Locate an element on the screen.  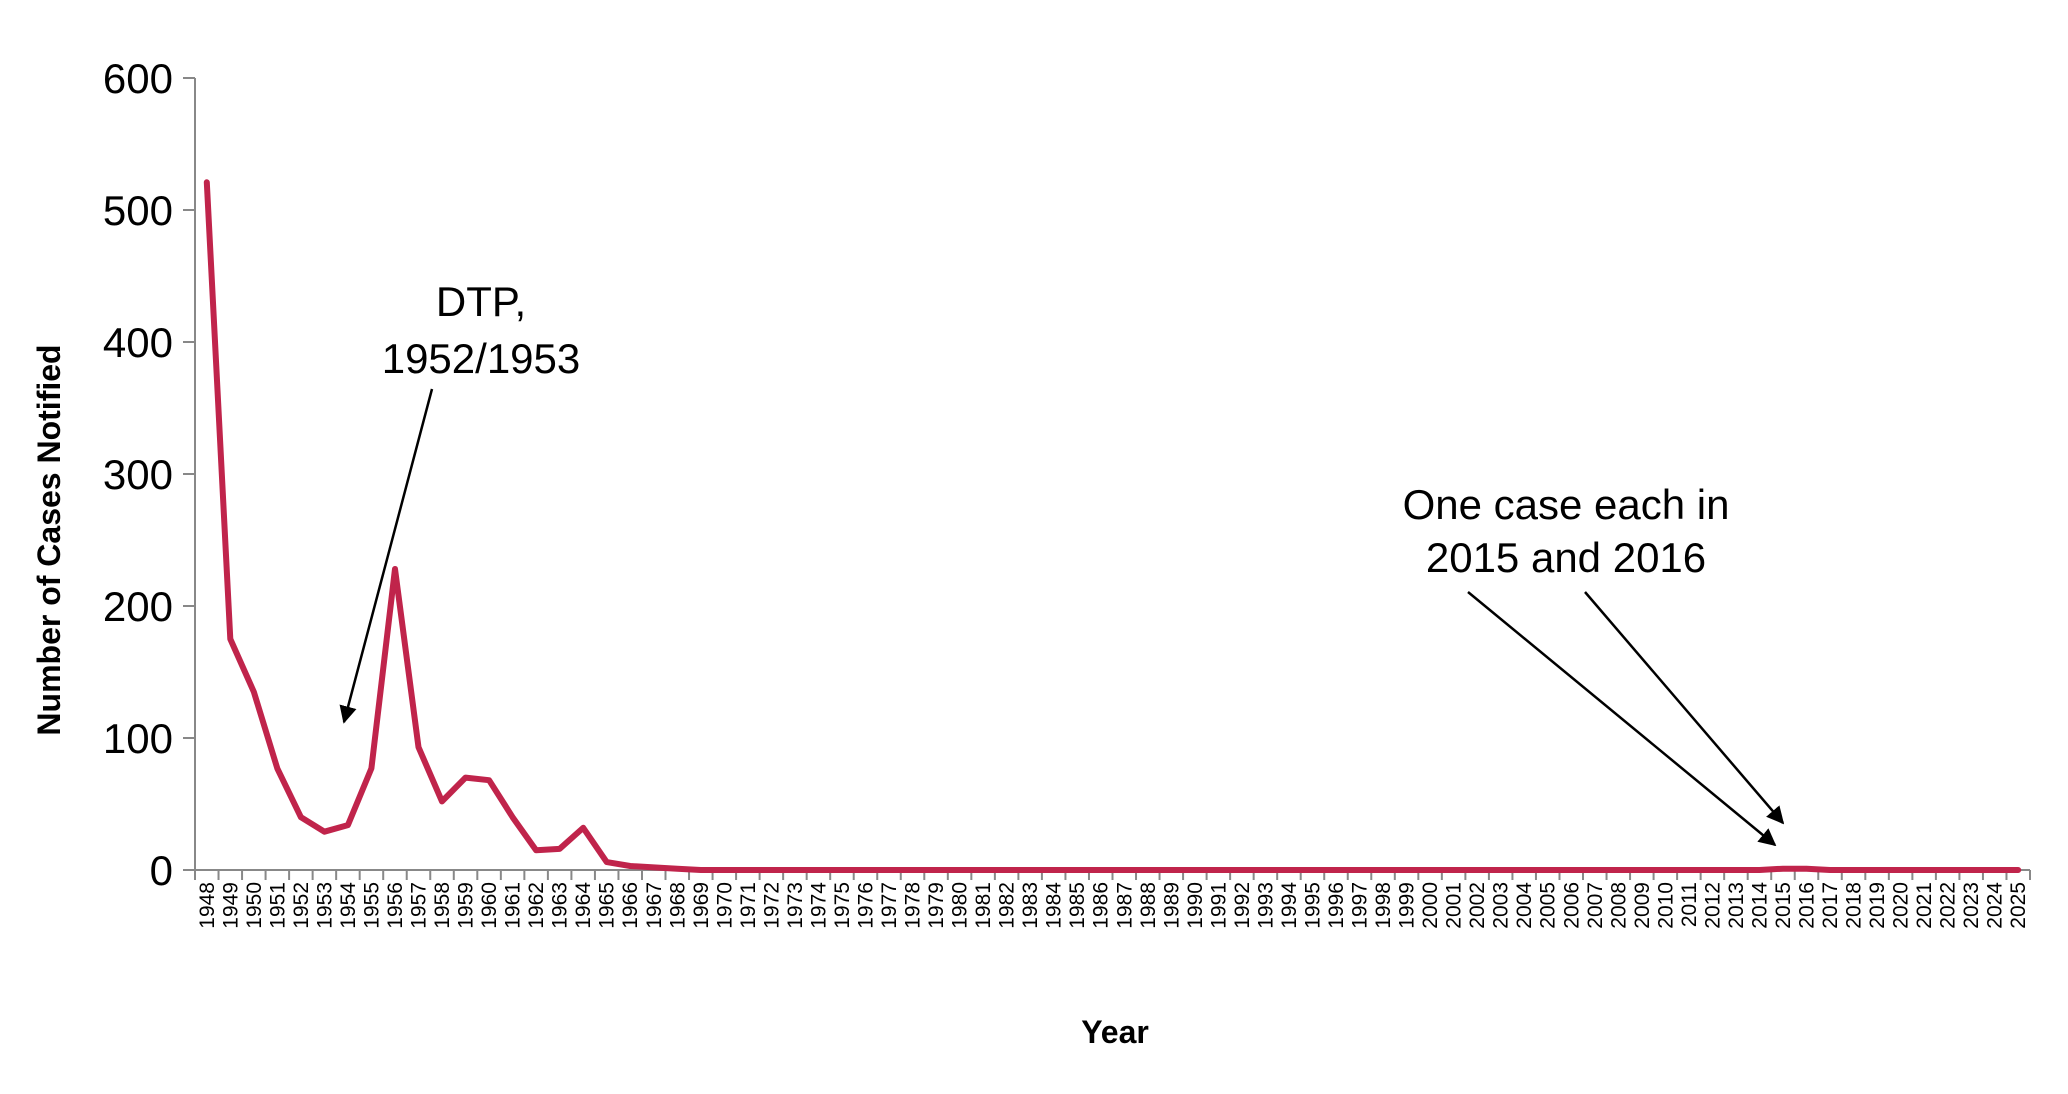
x-tick-label: 1986 is located at coordinates (1101, 905).